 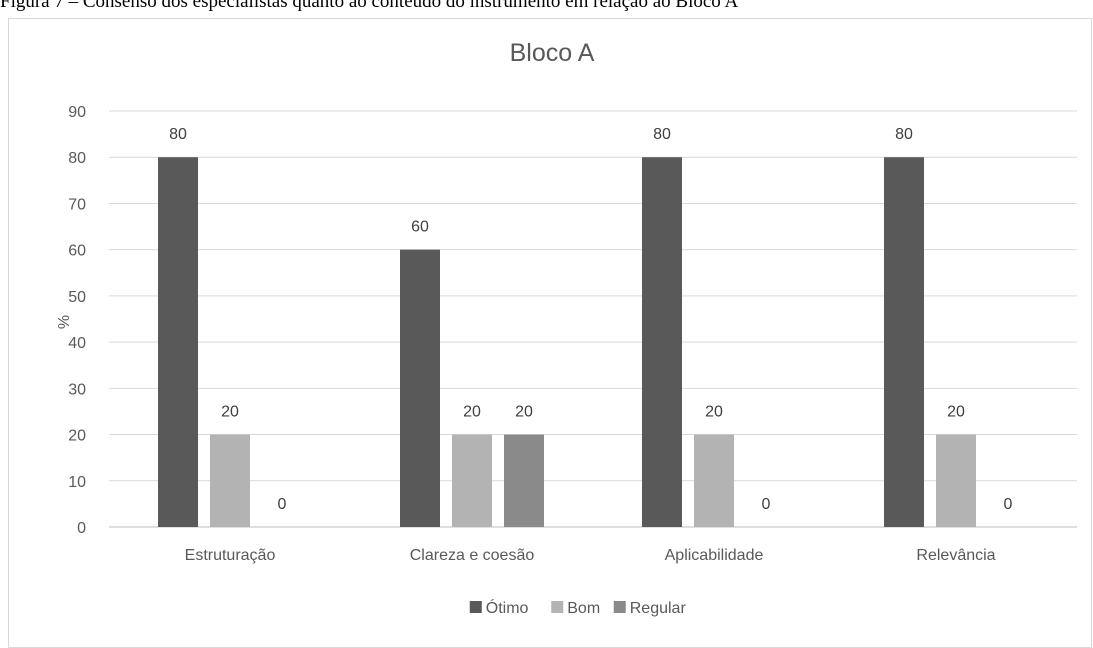 I want to click on category-label: Aplicabilidade, so click(x=714, y=555).